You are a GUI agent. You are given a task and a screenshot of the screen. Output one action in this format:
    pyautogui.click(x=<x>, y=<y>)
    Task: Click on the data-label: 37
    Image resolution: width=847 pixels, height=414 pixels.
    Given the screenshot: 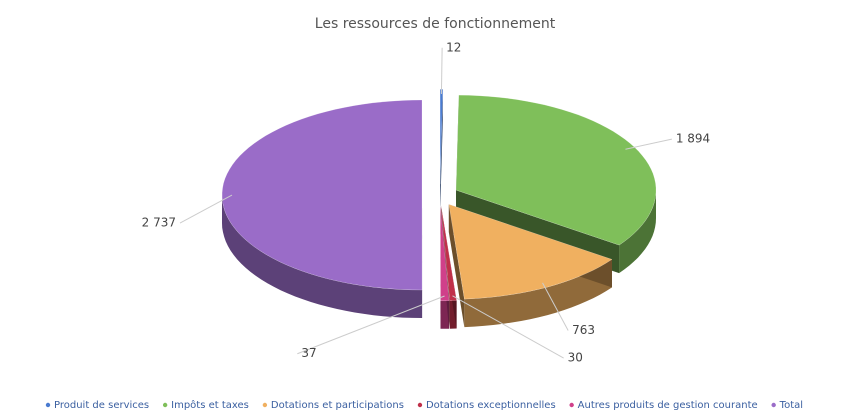 What is the action you would take?
    pyautogui.click(x=308, y=353)
    